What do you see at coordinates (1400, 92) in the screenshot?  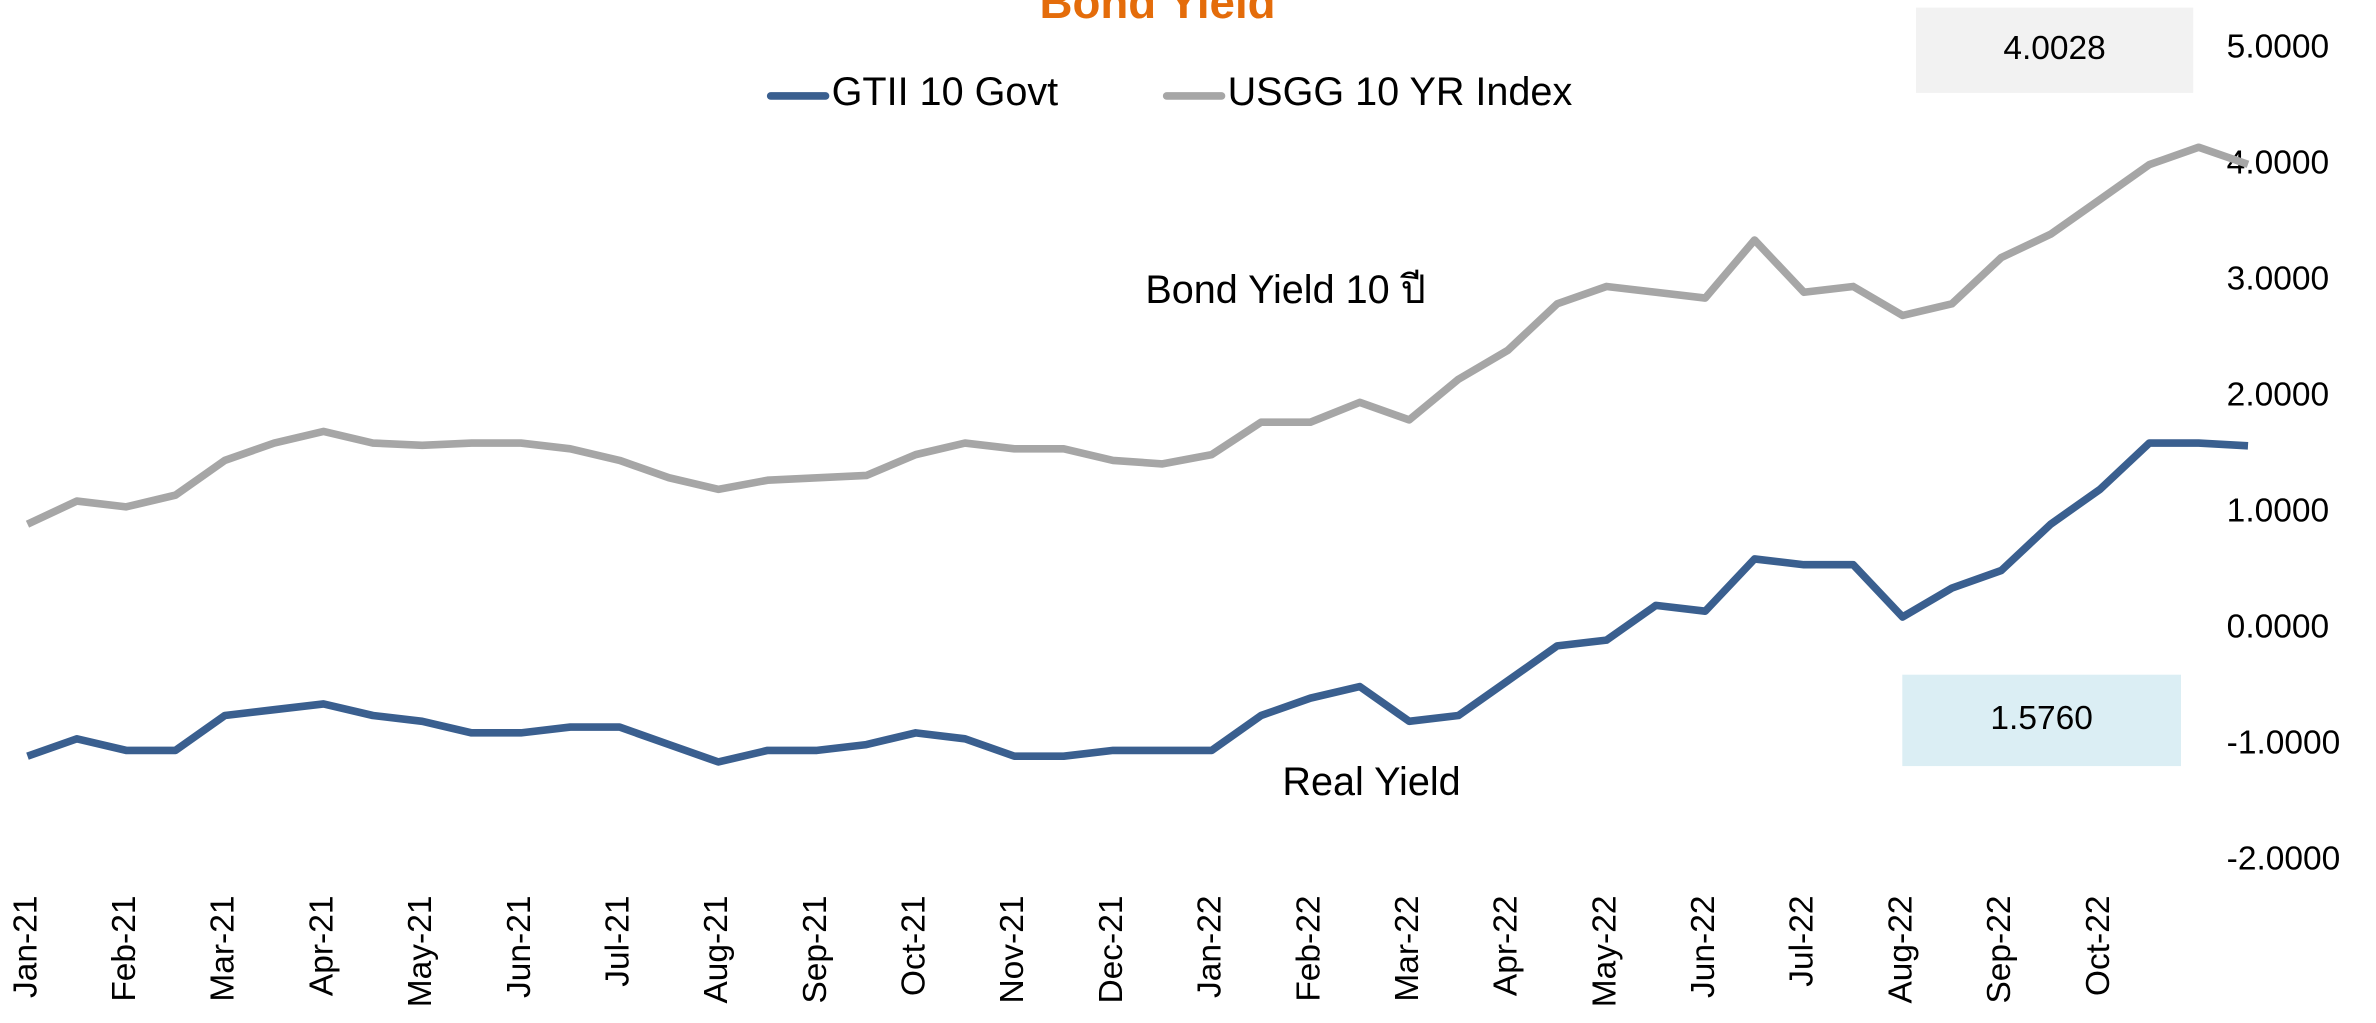 I see `legend-label: USGG 10 YR Index` at bounding box center [1400, 92].